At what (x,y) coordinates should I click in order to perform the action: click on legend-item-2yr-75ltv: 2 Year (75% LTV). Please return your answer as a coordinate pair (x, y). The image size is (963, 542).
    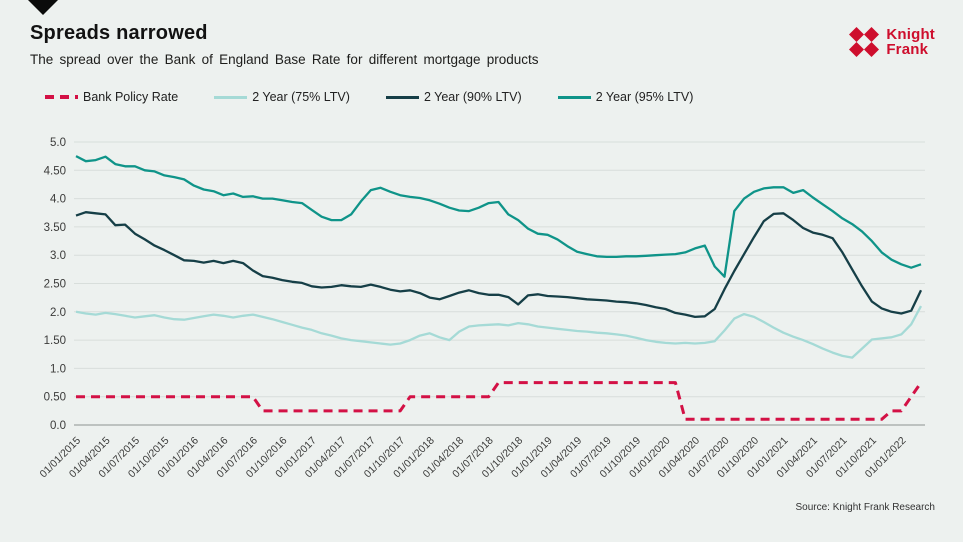
    Looking at the image, I should click on (282, 97).